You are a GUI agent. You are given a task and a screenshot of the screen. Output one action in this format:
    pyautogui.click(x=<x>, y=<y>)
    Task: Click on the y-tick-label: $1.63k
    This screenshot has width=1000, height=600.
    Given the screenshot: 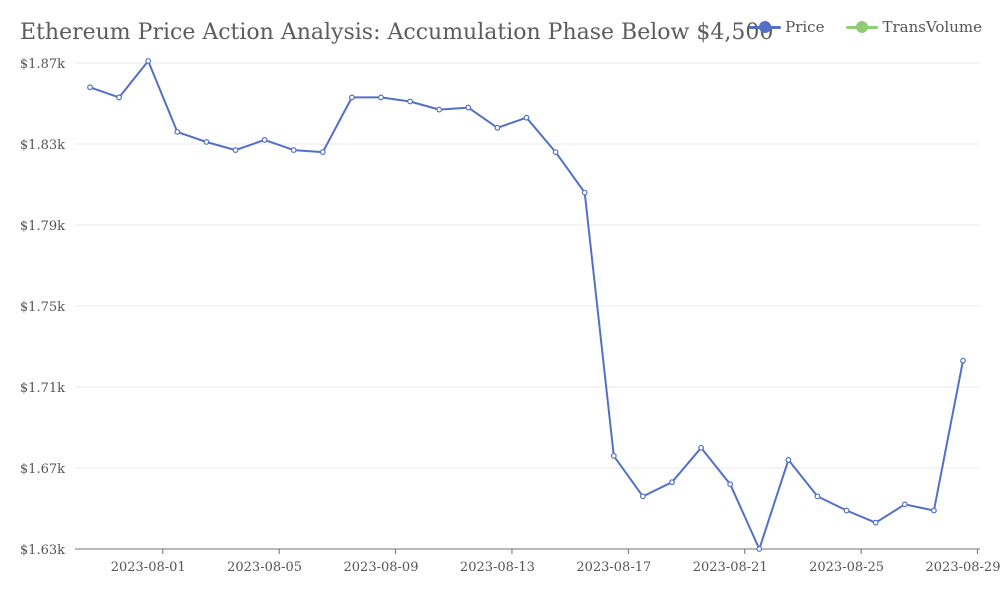 What is the action you would take?
    pyautogui.click(x=42, y=550)
    